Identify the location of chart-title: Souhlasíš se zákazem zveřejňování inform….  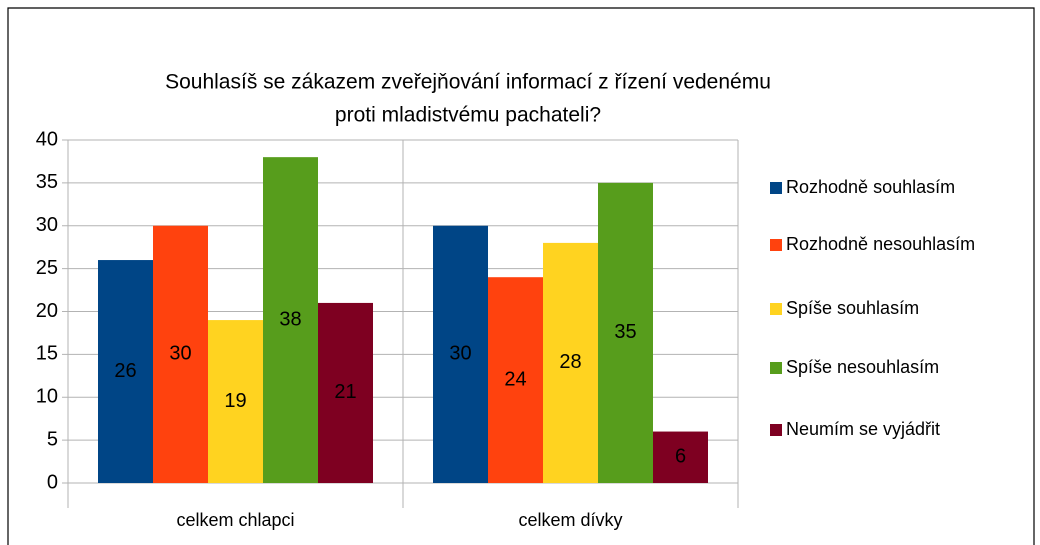
(468, 82).